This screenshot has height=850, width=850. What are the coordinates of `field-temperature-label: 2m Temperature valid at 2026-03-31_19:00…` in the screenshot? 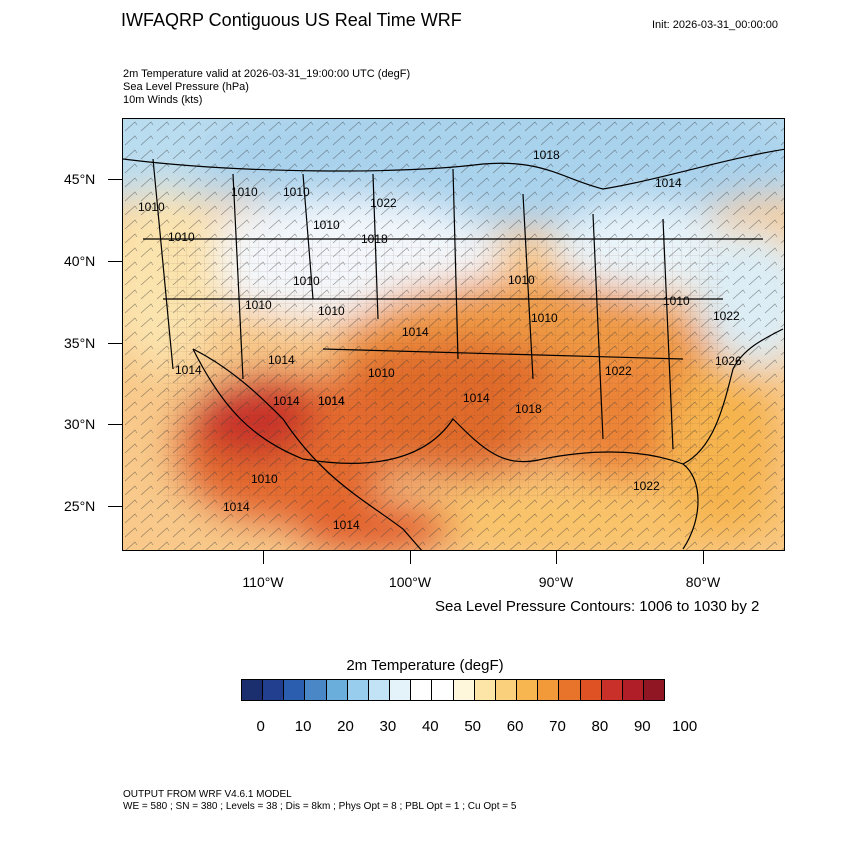 It's located at (267, 74).